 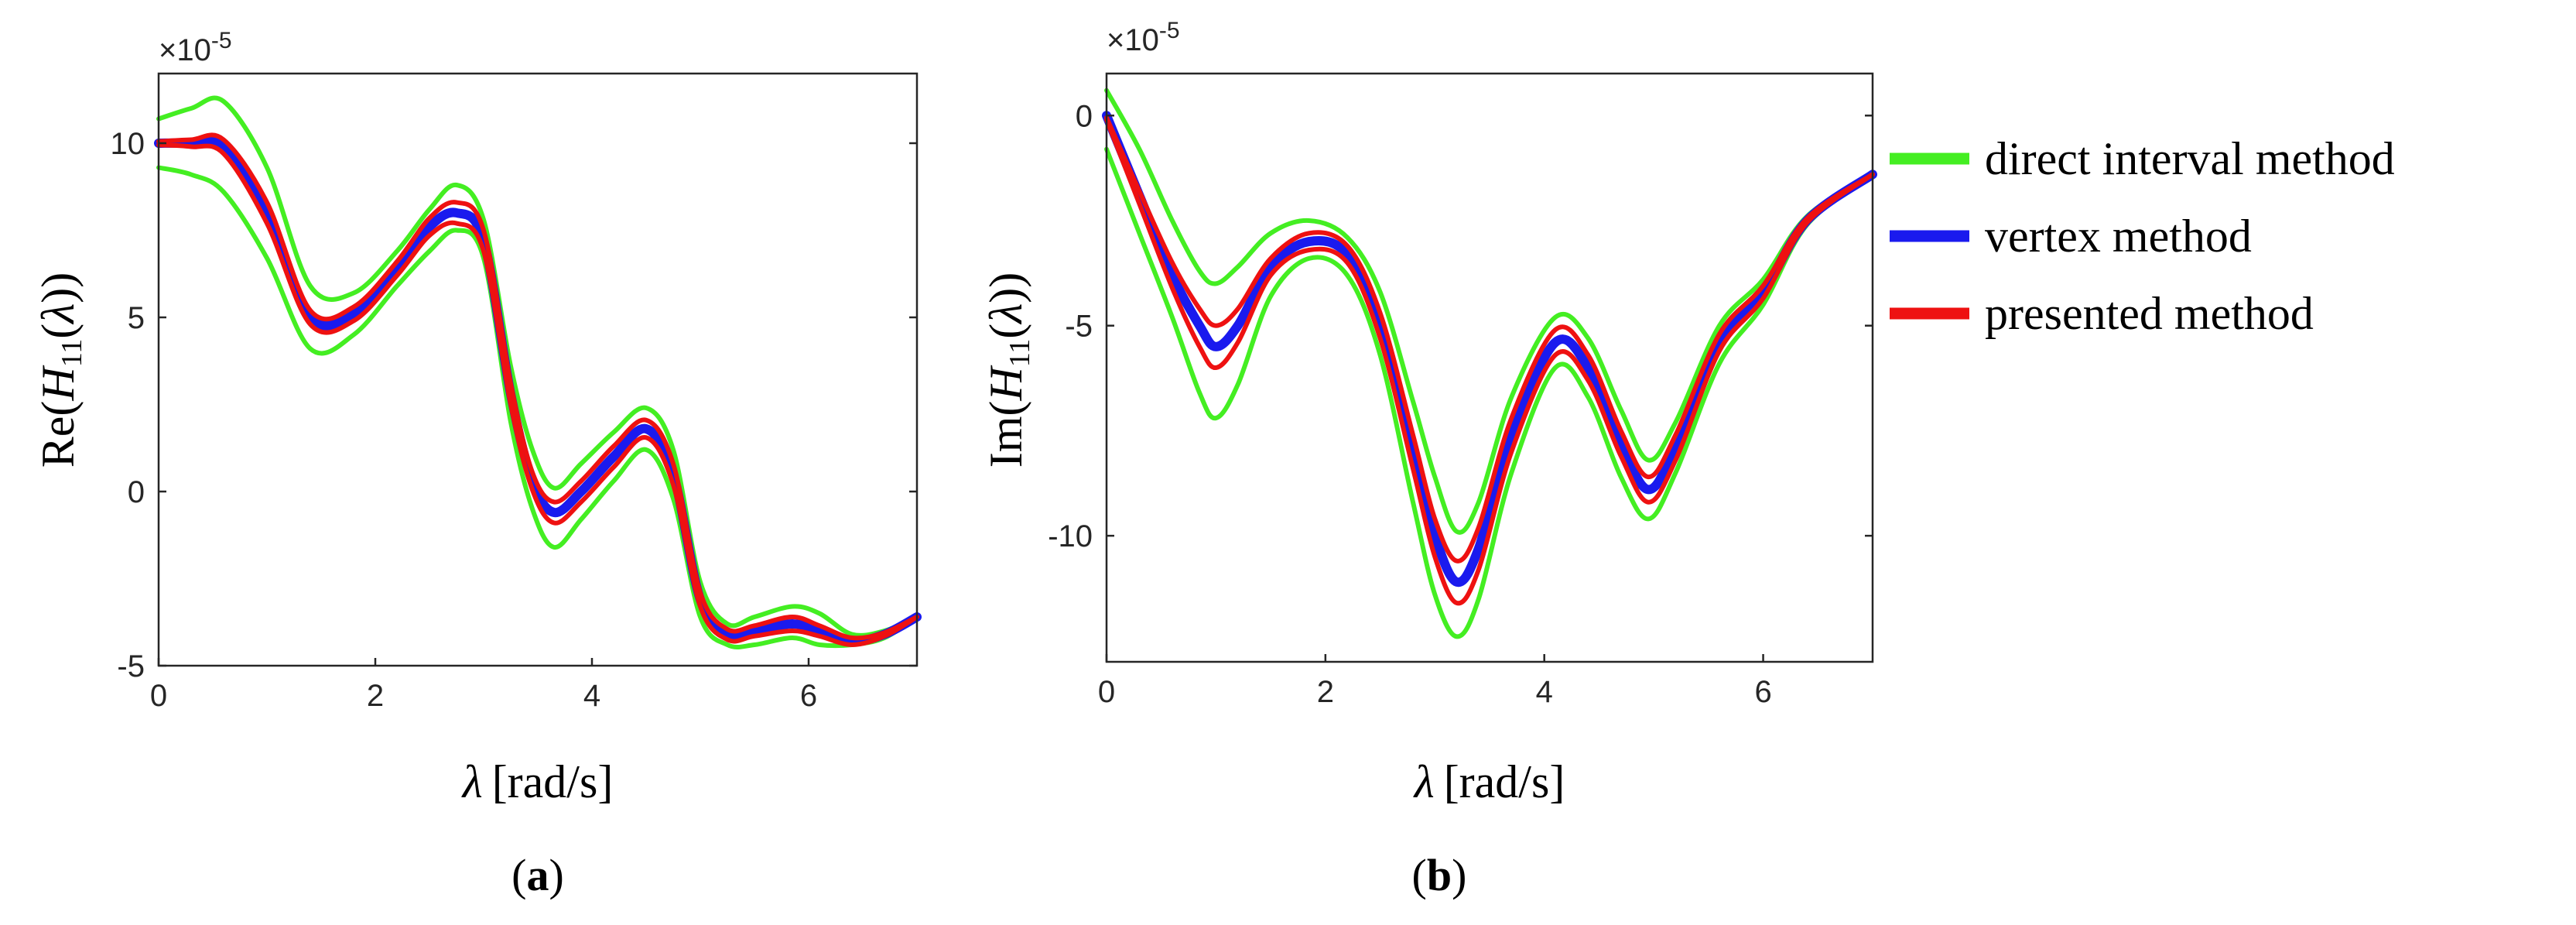 I want to click on legend-label-vertex: vertex method, so click(x=2119, y=236).